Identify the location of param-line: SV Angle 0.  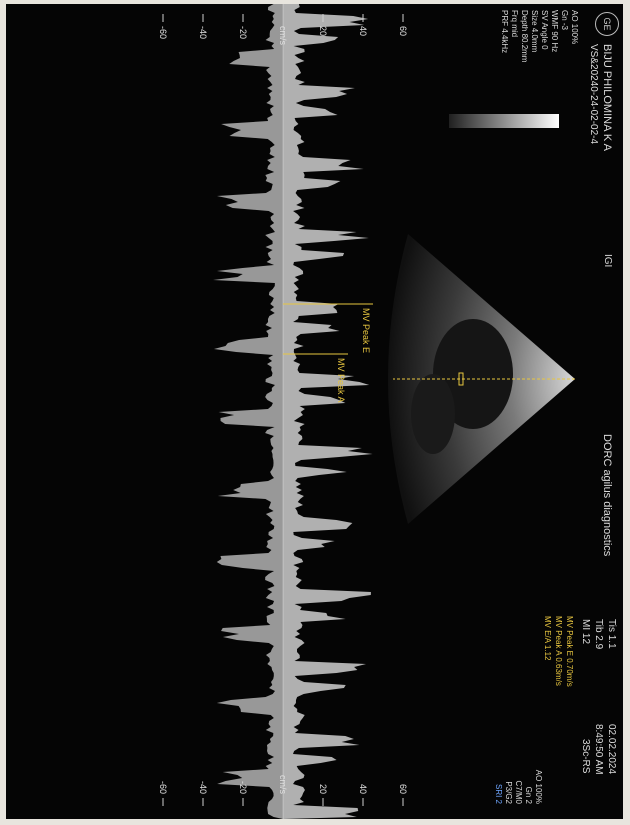
(544, 30).